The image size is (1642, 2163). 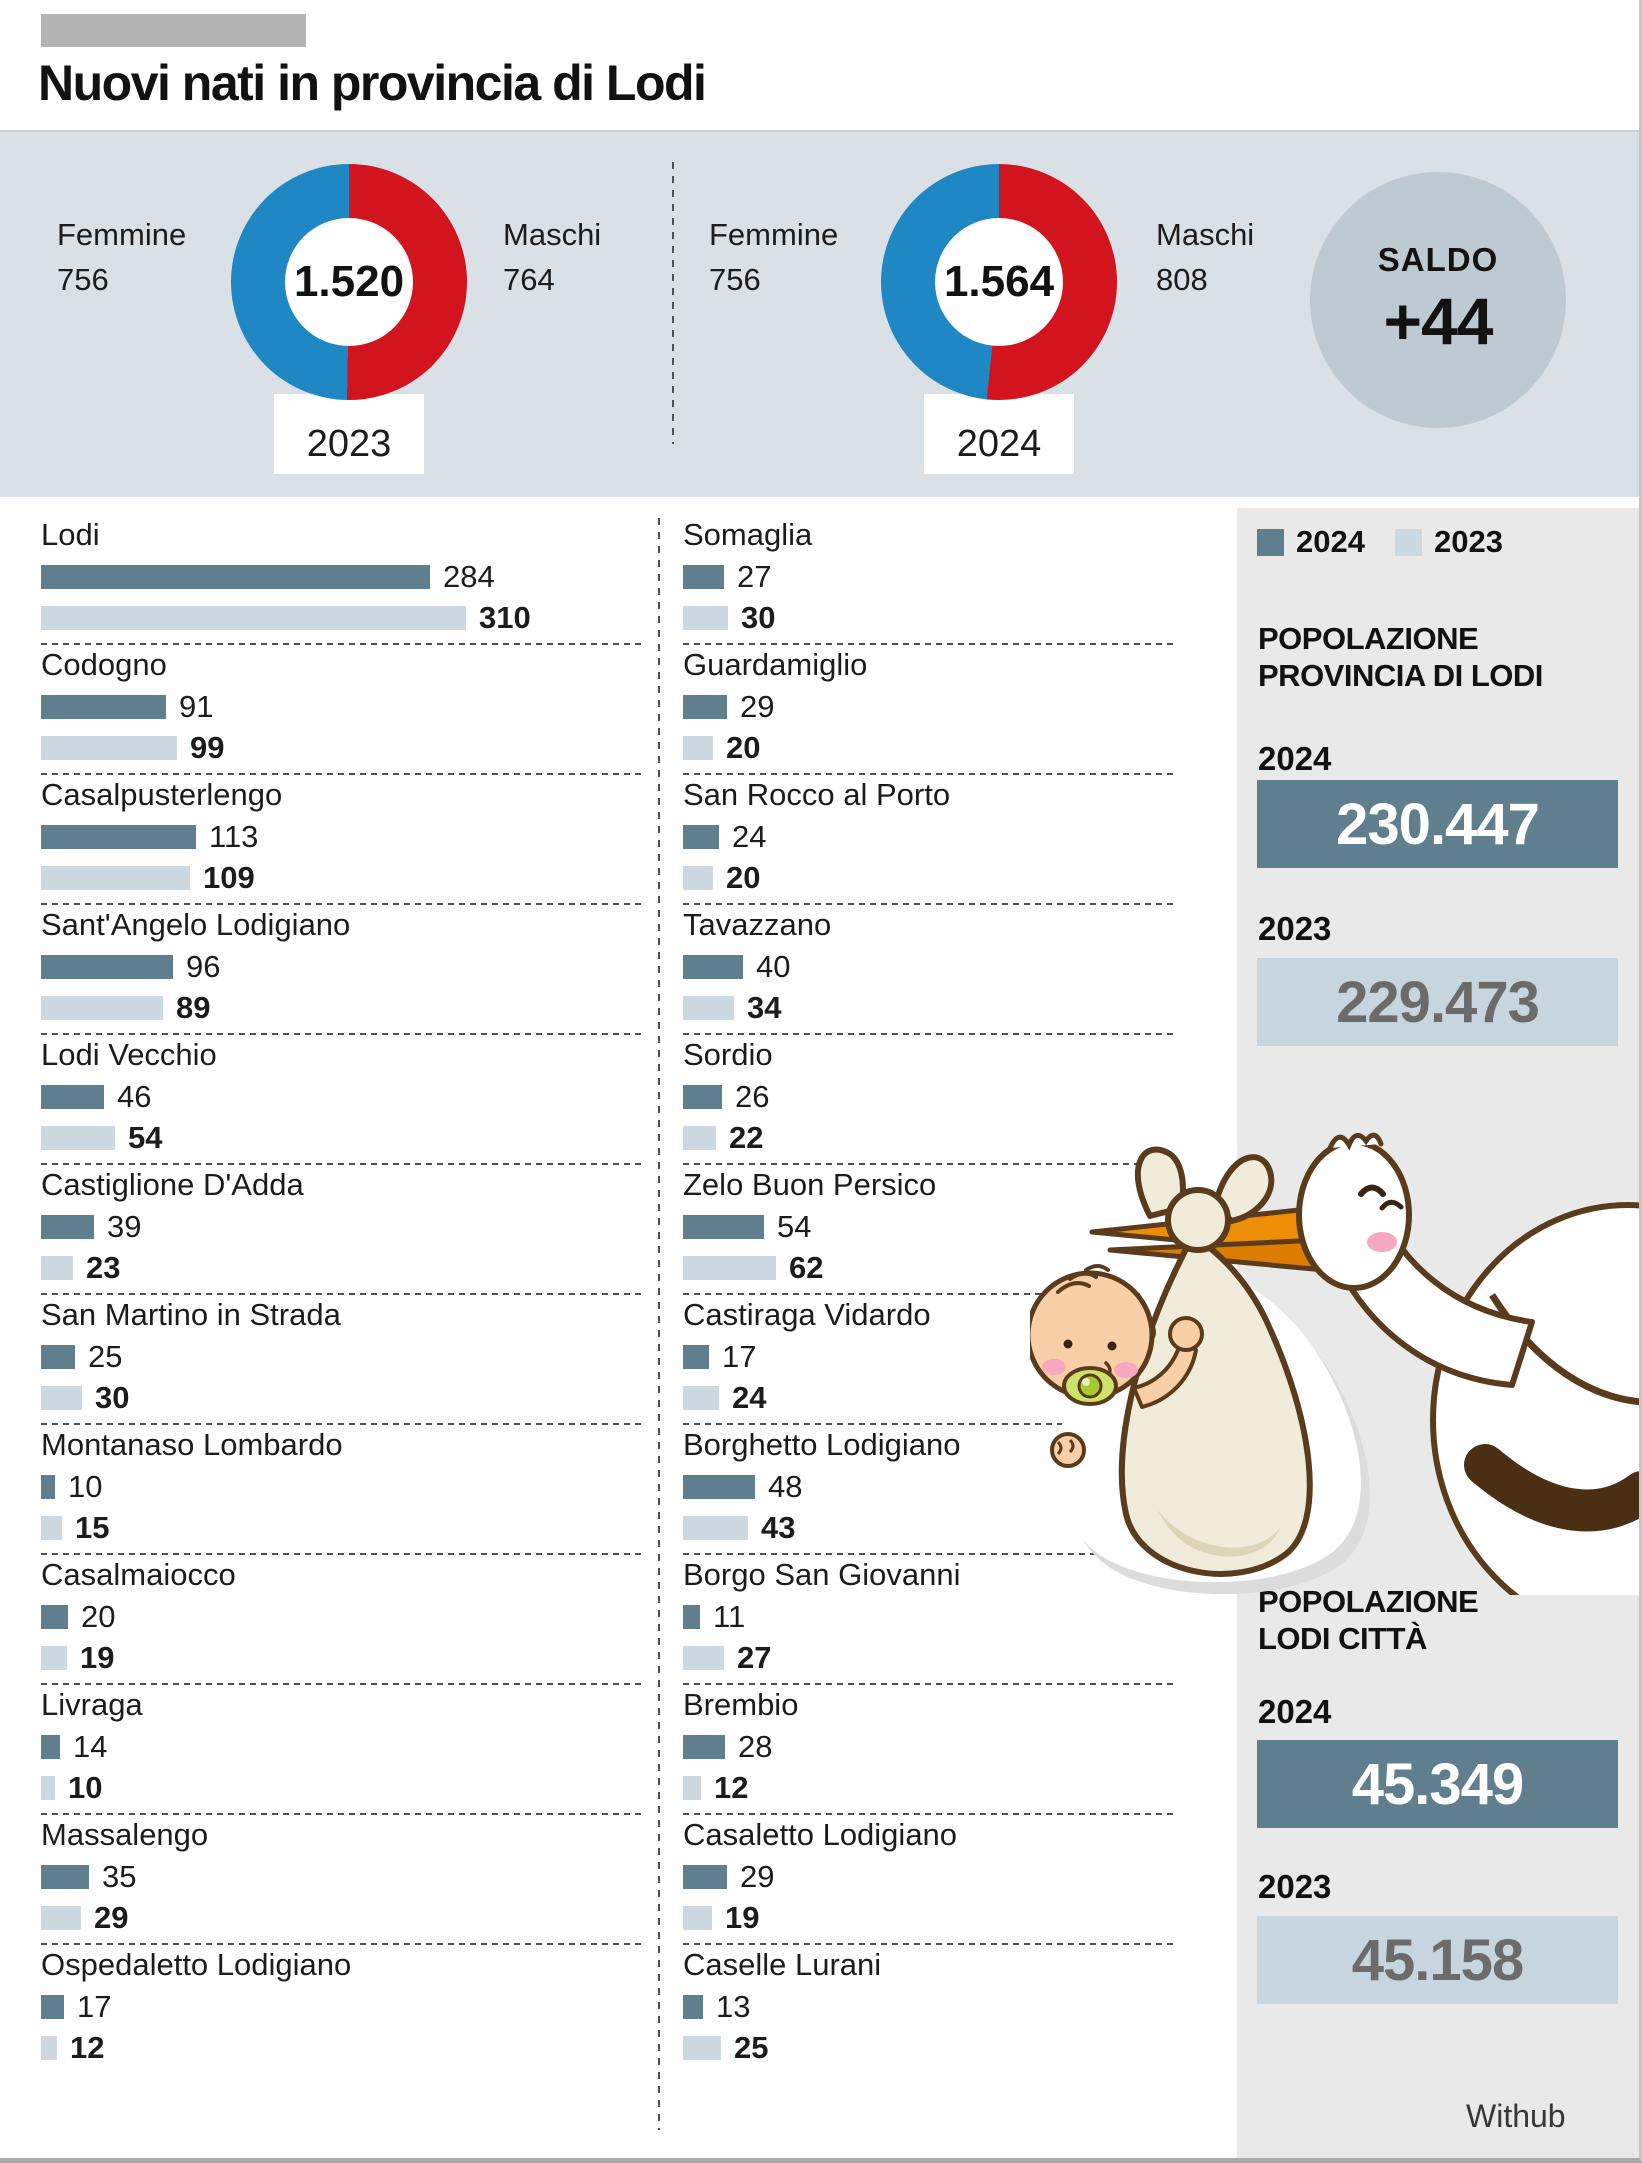 I want to click on municipality-block: Montanaso Lombardo 10 15, so click(x=341, y=1490).